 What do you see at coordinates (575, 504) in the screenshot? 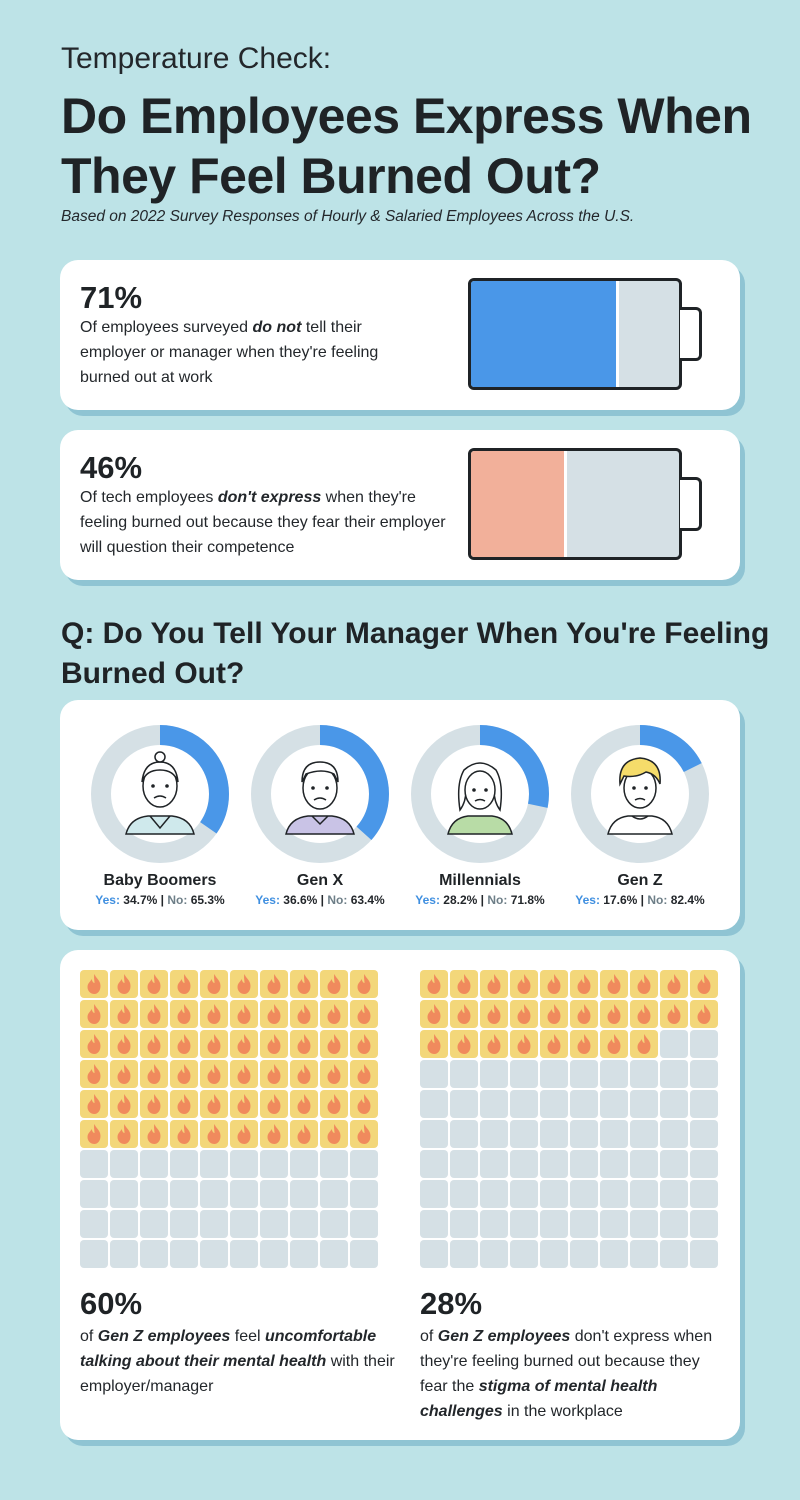
I see `battery-gauge` at bounding box center [575, 504].